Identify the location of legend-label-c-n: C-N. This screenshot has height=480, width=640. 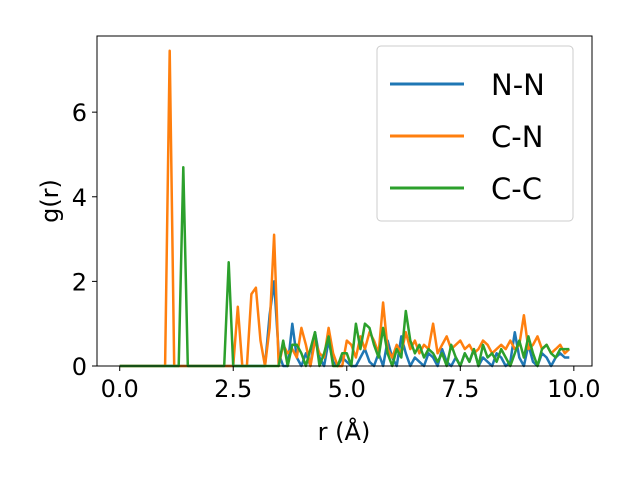
(517, 137).